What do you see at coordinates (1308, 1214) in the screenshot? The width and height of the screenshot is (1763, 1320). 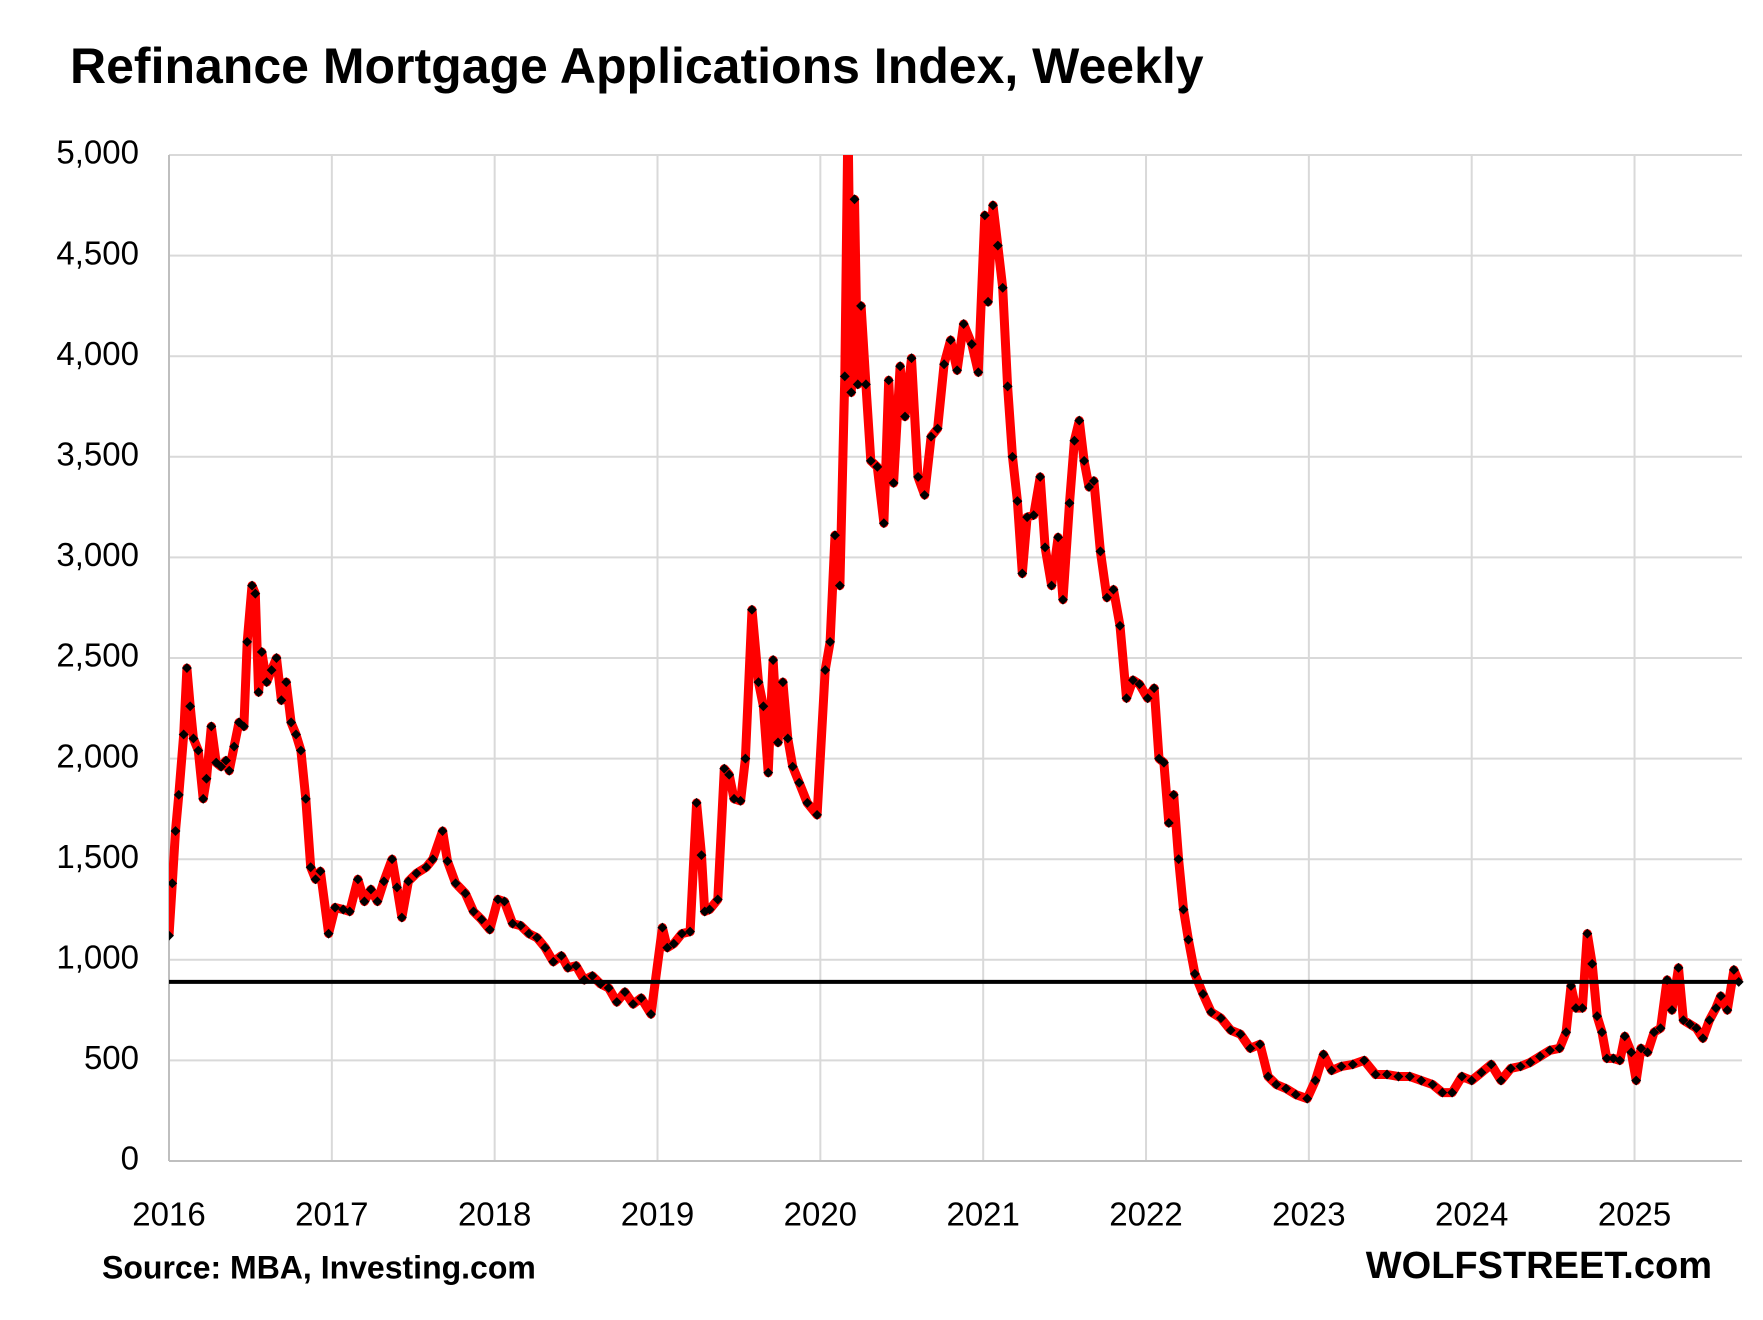 I see `x-tick-label: 2023` at bounding box center [1308, 1214].